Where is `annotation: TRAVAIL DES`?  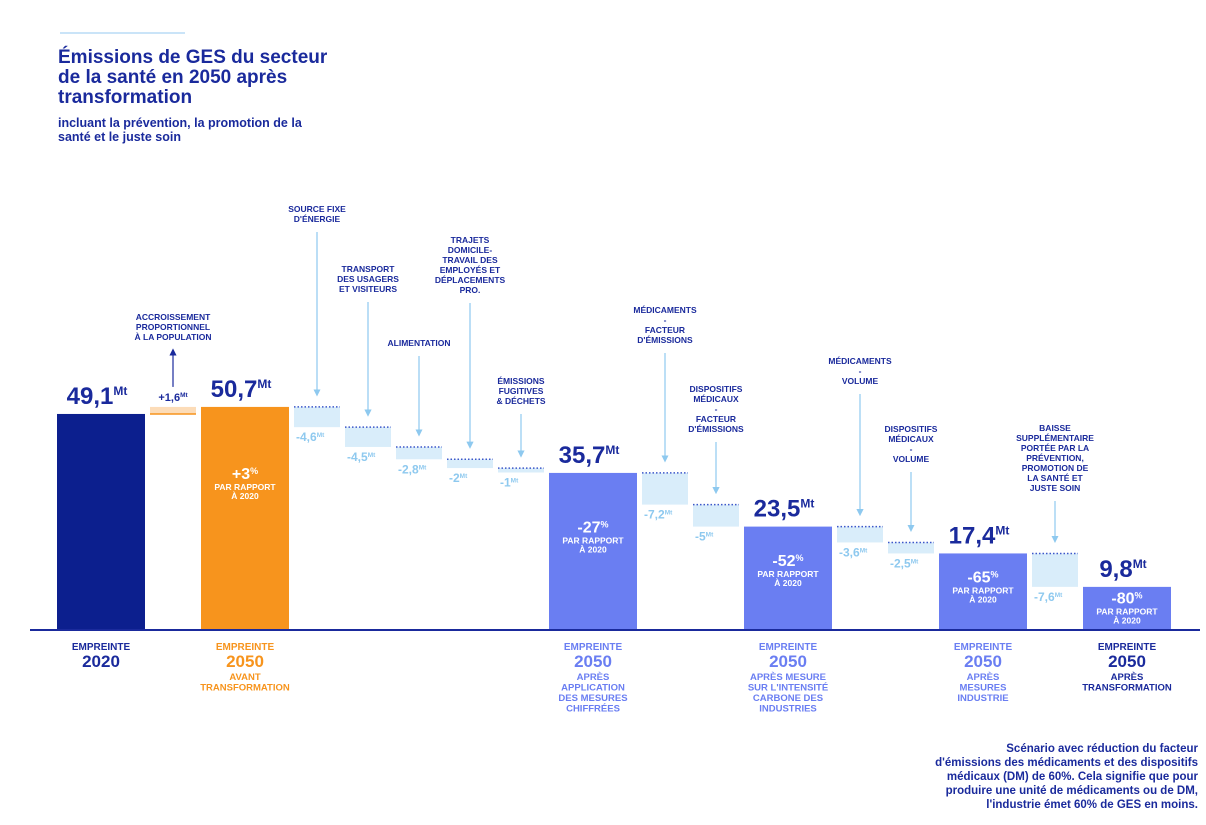 annotation: TRAVAIL DES is located at coordinates (470, 260).